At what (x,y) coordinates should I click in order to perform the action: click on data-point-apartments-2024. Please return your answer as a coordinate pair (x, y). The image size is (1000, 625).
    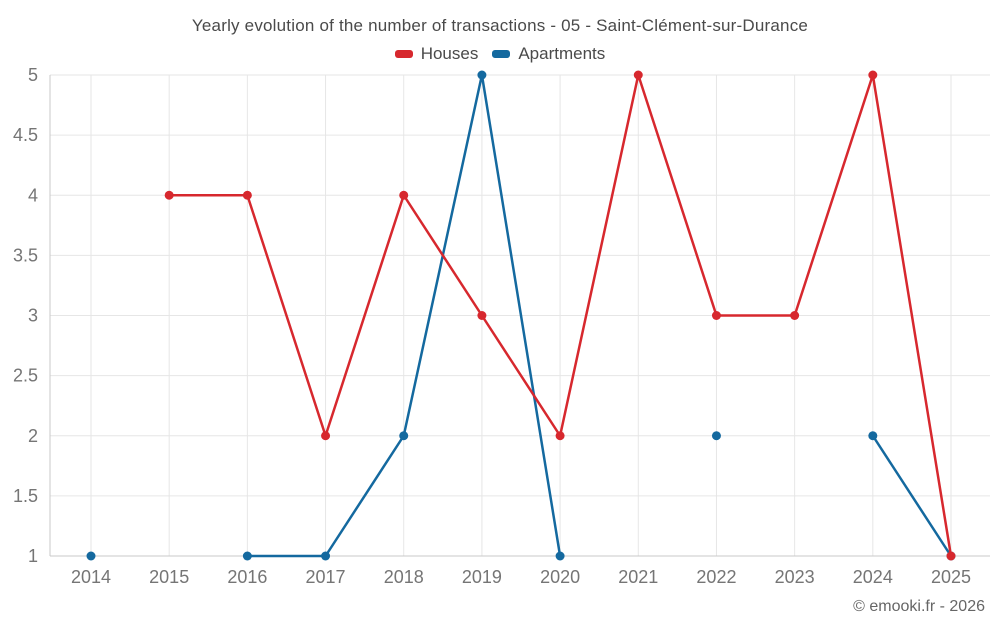
    Looking at the image, I should click on (873, 436).